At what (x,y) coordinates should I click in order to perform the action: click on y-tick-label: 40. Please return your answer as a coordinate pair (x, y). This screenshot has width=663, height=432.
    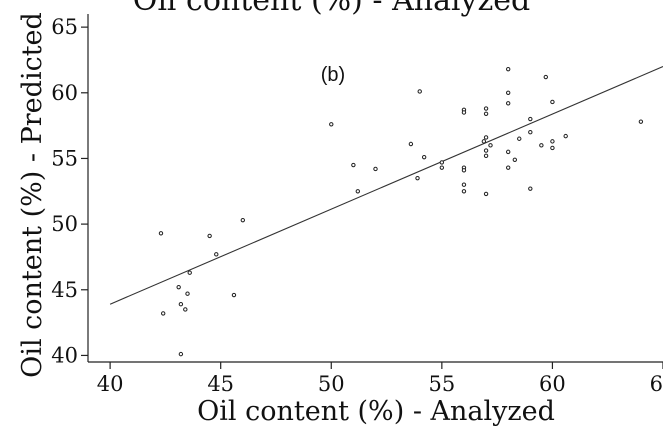
    Looking at the image, I should click on (64, 355).